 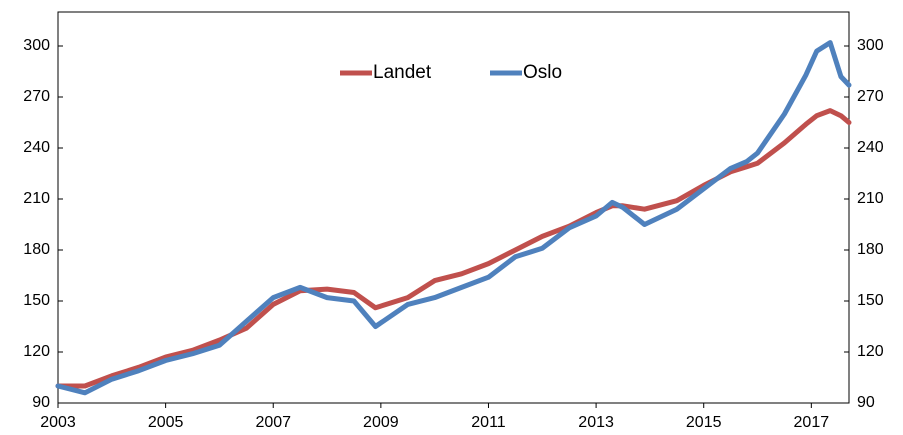 I want to click on x-tick-label: 2013, so click(x=596, y=422).